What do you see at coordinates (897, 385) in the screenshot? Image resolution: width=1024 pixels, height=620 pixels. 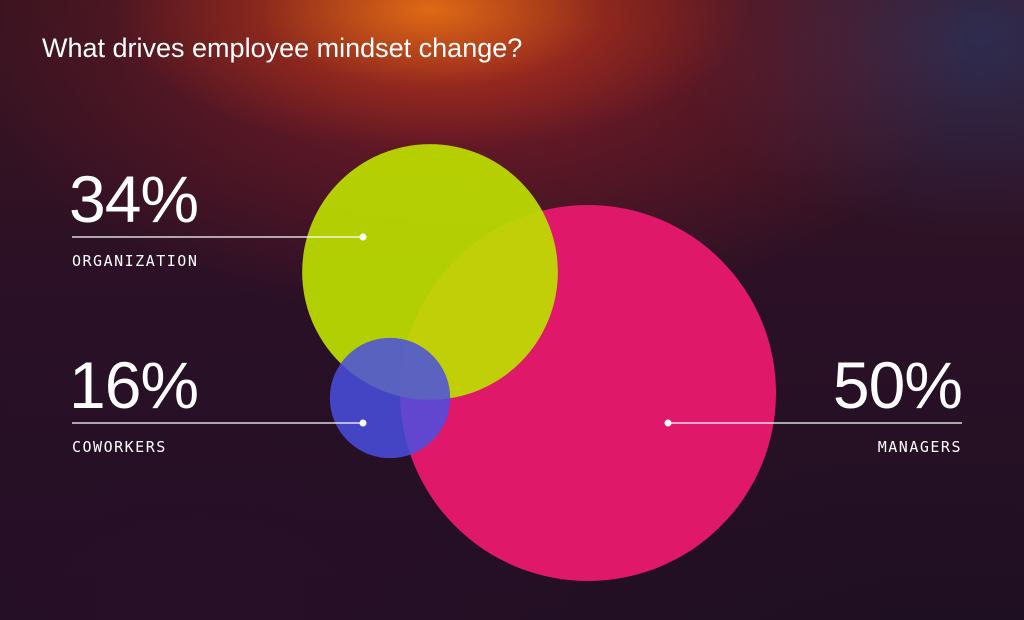 I see `value-label: 50%` at bounding box center [897, 385].